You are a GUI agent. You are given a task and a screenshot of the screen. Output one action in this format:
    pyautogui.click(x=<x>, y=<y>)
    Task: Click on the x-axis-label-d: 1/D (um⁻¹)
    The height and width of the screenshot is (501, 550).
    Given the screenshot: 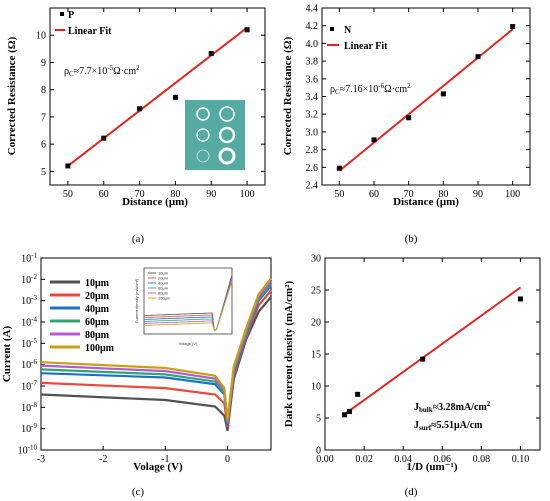 What is the action you would take?
    pyautogui.click(x=432, y=467)
    